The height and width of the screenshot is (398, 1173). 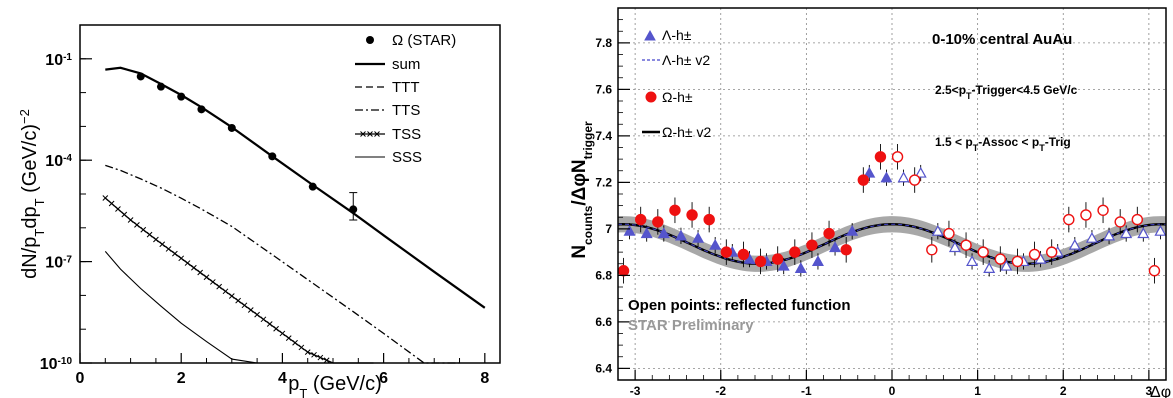 I want to click on legend-label: Ω (STAR), so click(x=424, y=40).